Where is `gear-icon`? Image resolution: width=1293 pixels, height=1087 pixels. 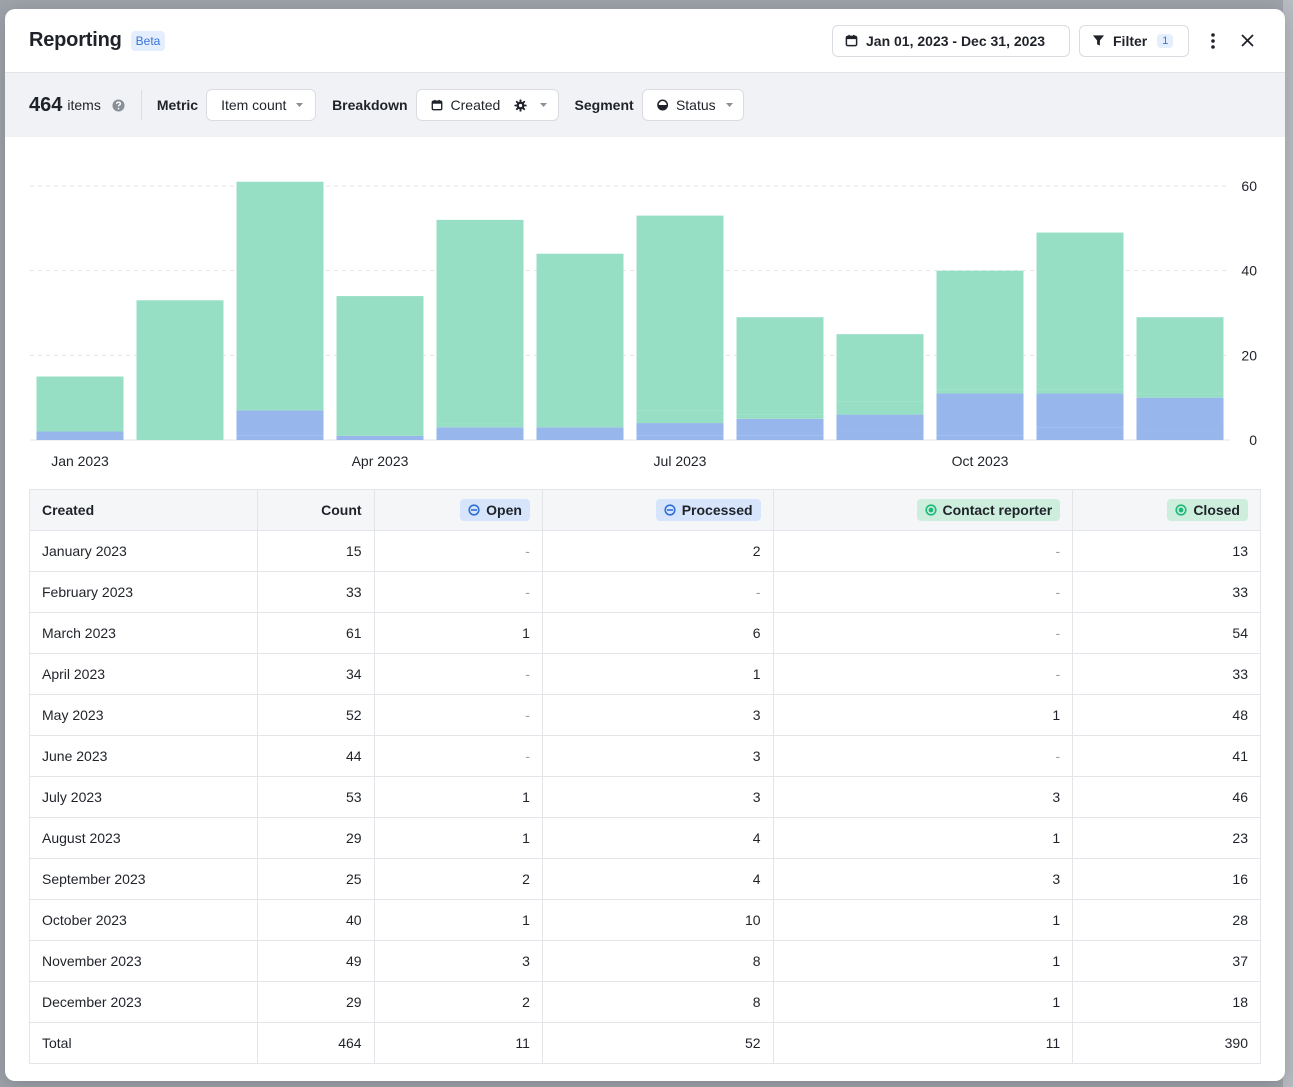 gear-icon is located at coordinates (520, 105).